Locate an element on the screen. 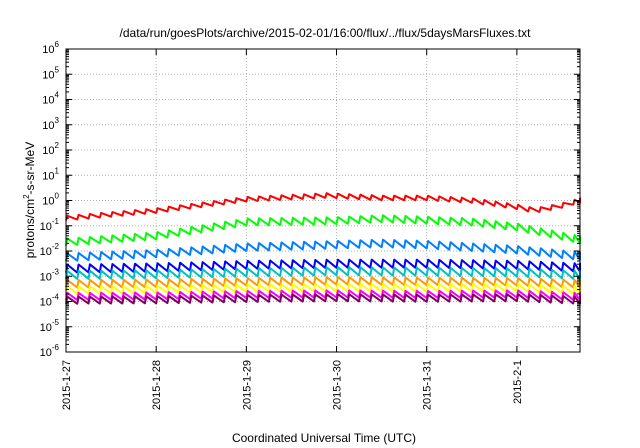 This screenshot has height=448, width=640. x-tick-label: 2015-1-29 is located at coordinates (247, 385).